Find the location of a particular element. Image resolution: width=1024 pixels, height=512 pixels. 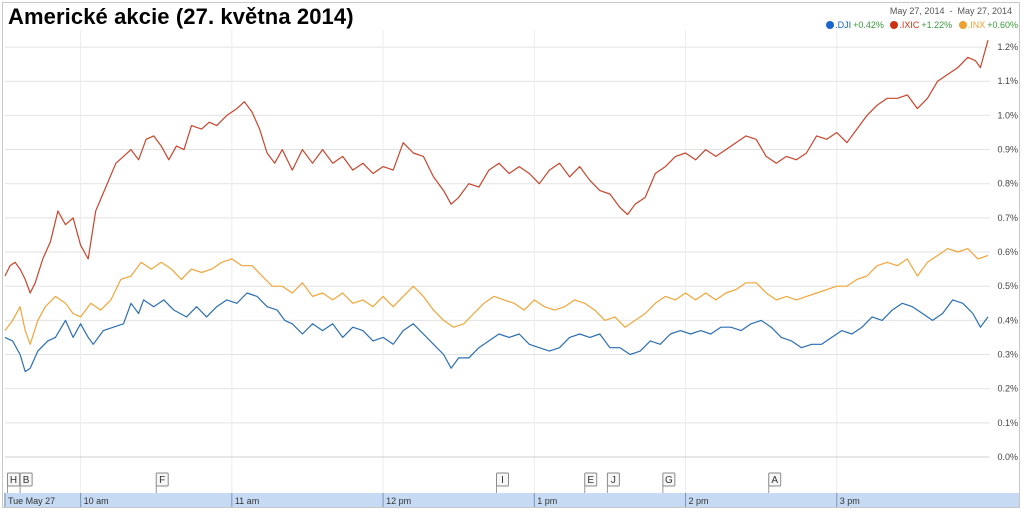

annotation-flag-label: A is located at coordinates (774, 480).